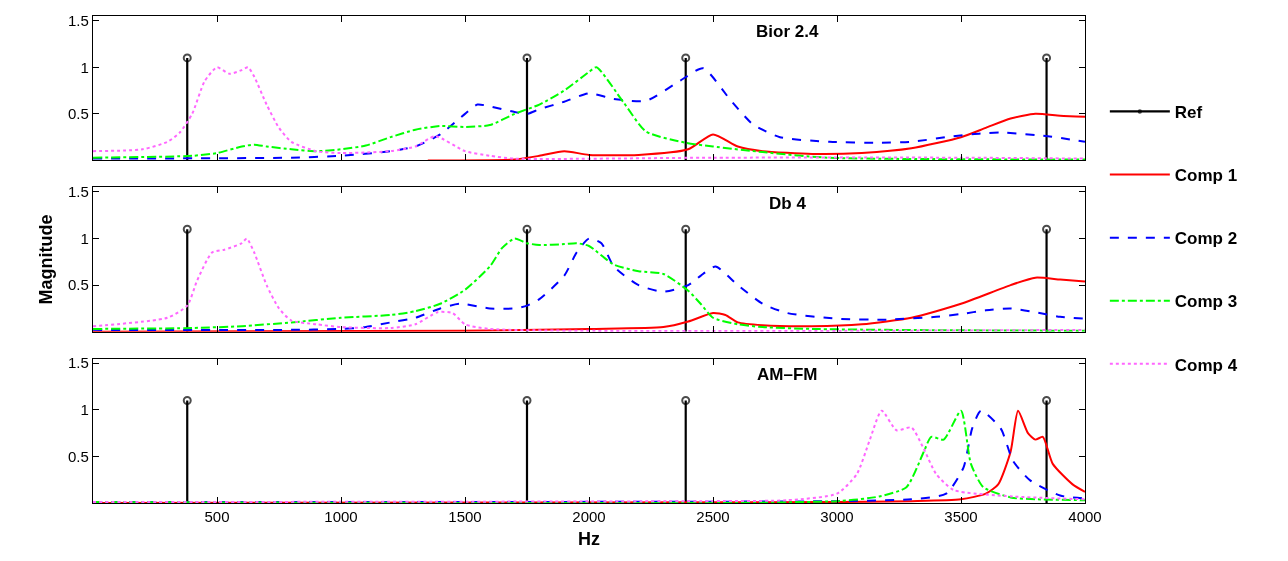  I want to click on legend-label: Comp 2, so click(1206, 239).